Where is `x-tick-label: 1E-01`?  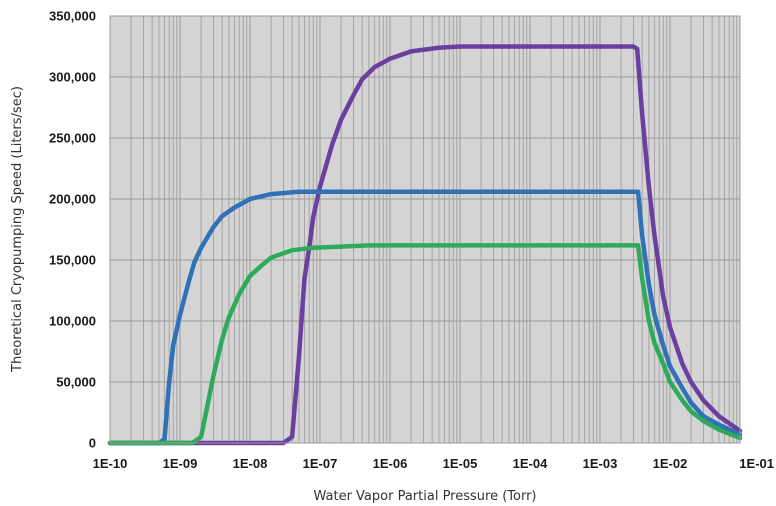
x-tick-label: 1E-01 is located at coordinates (756, 463).